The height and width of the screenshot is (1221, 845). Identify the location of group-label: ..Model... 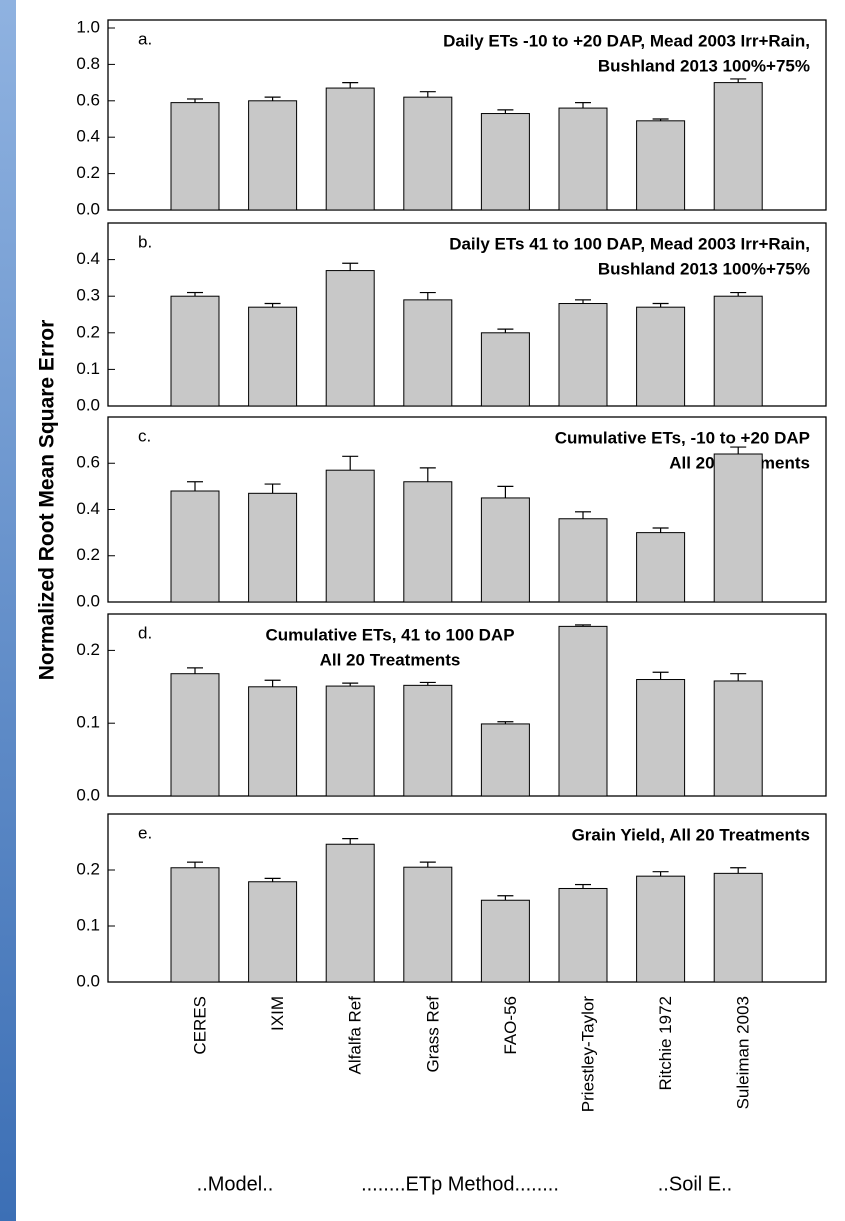
(235, 1184).